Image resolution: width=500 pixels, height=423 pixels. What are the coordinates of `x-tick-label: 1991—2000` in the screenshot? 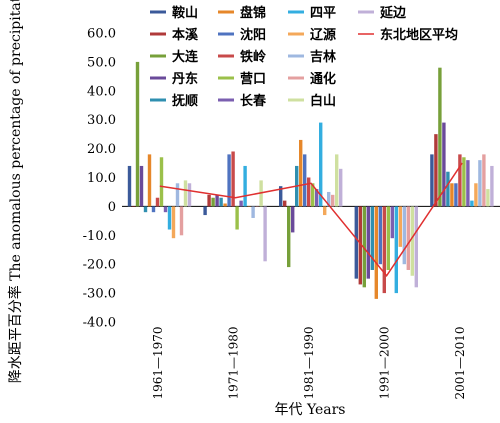 It's located at (385, 362).